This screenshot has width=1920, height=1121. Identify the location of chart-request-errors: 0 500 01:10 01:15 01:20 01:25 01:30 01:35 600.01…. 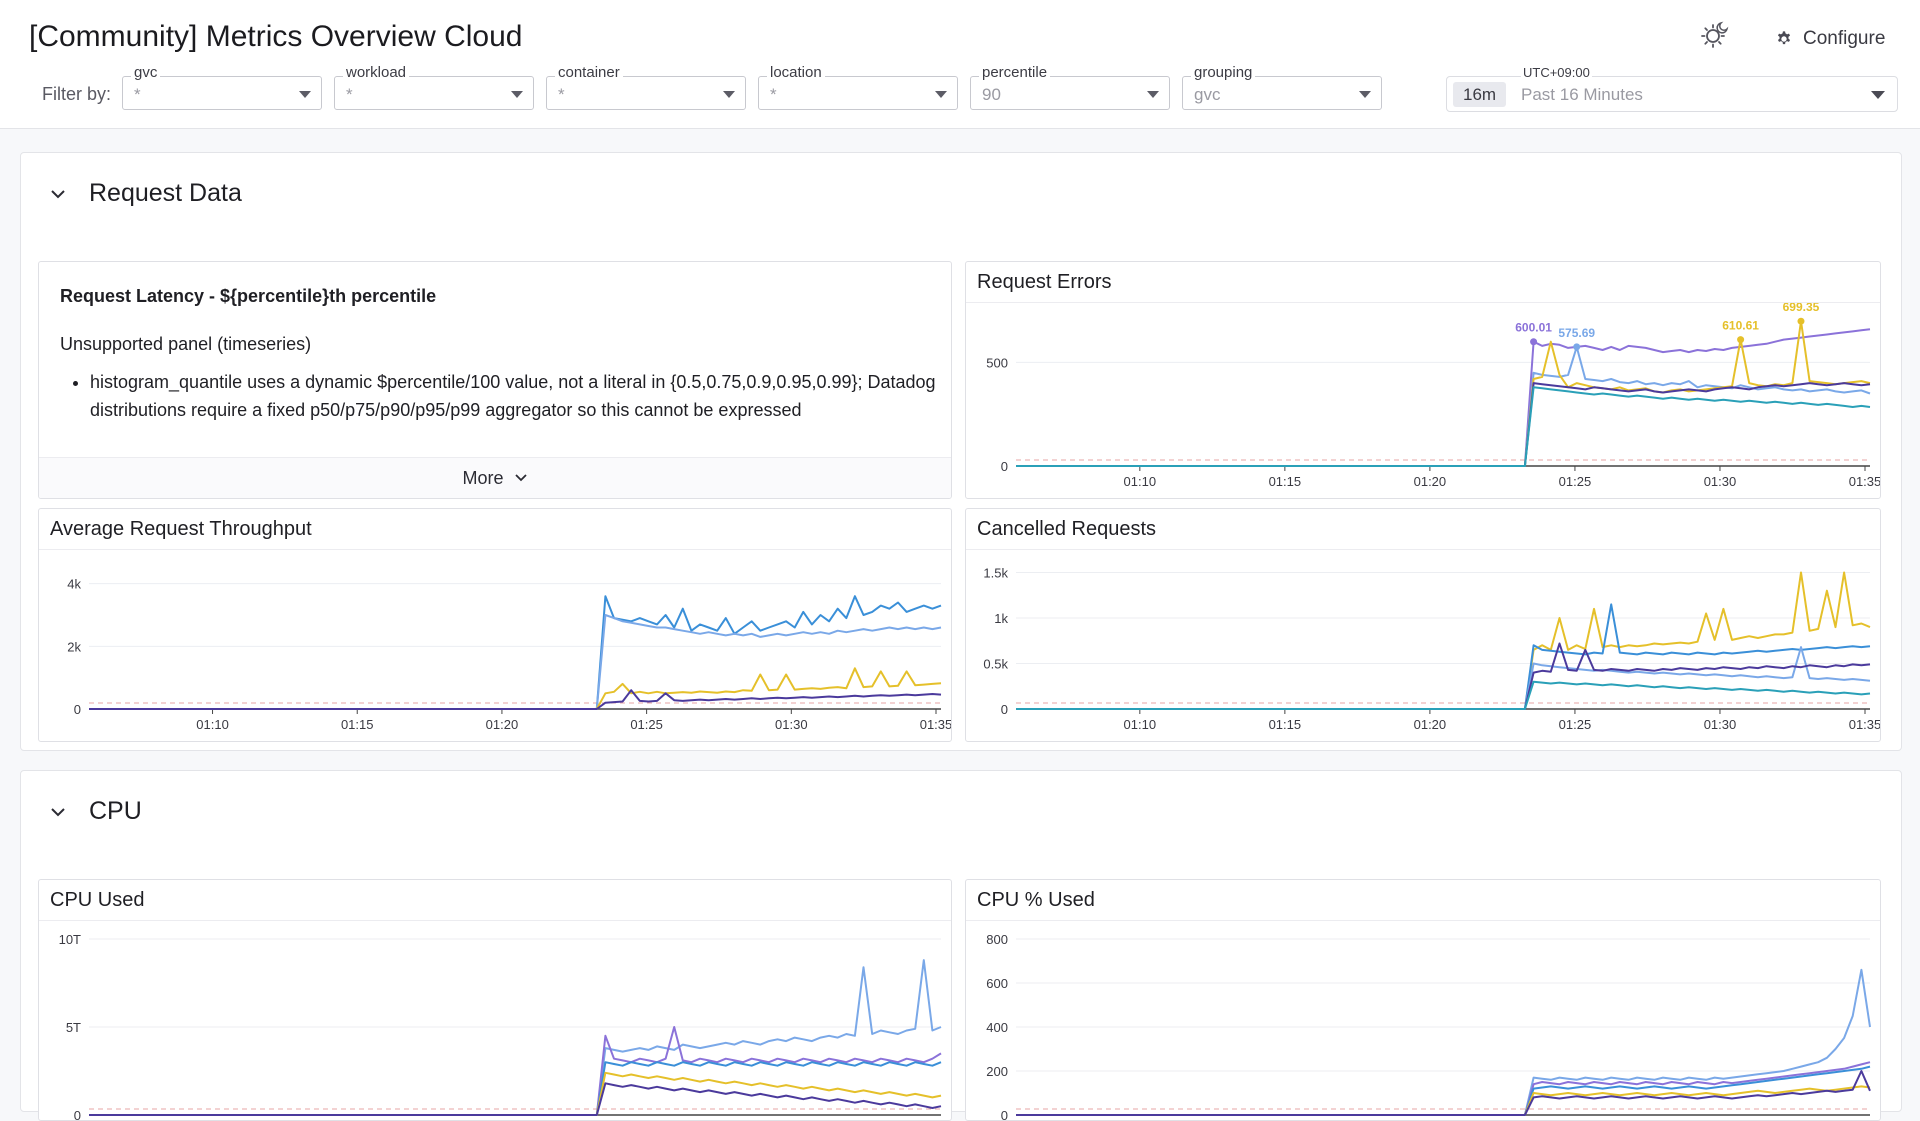
(1423, 400).